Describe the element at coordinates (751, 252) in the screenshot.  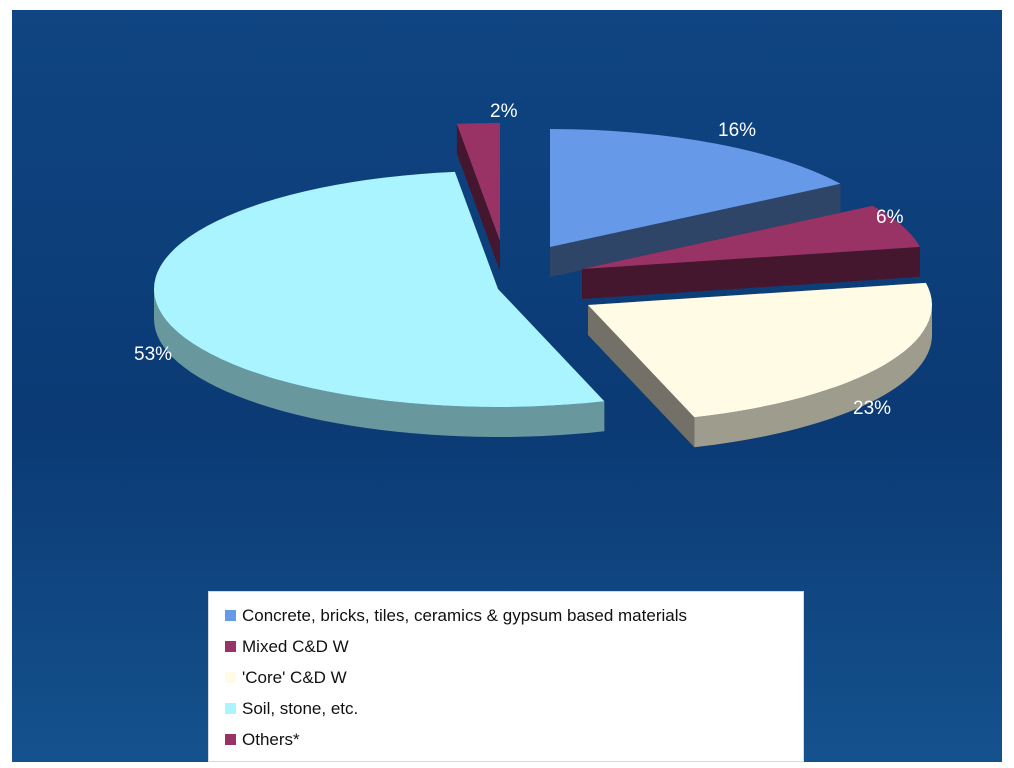
I see `pie-slice-mixed` at that location.